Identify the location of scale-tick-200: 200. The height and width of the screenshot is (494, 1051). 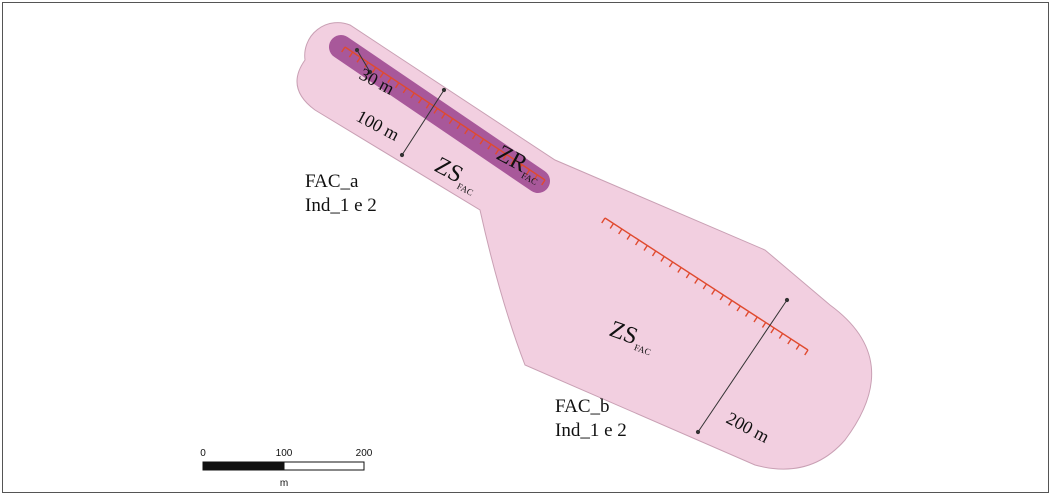
(364, 453).